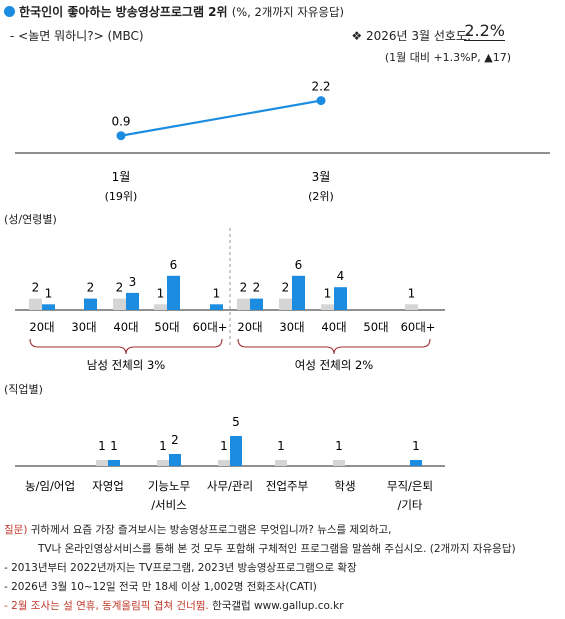 Image resolution: width=565 pixels, height=619 pixels. Describe the element at coordinates (411, 36) in the screenshot. I see `preference-label: ❖ 2026년 3월 선호도:` at that location.